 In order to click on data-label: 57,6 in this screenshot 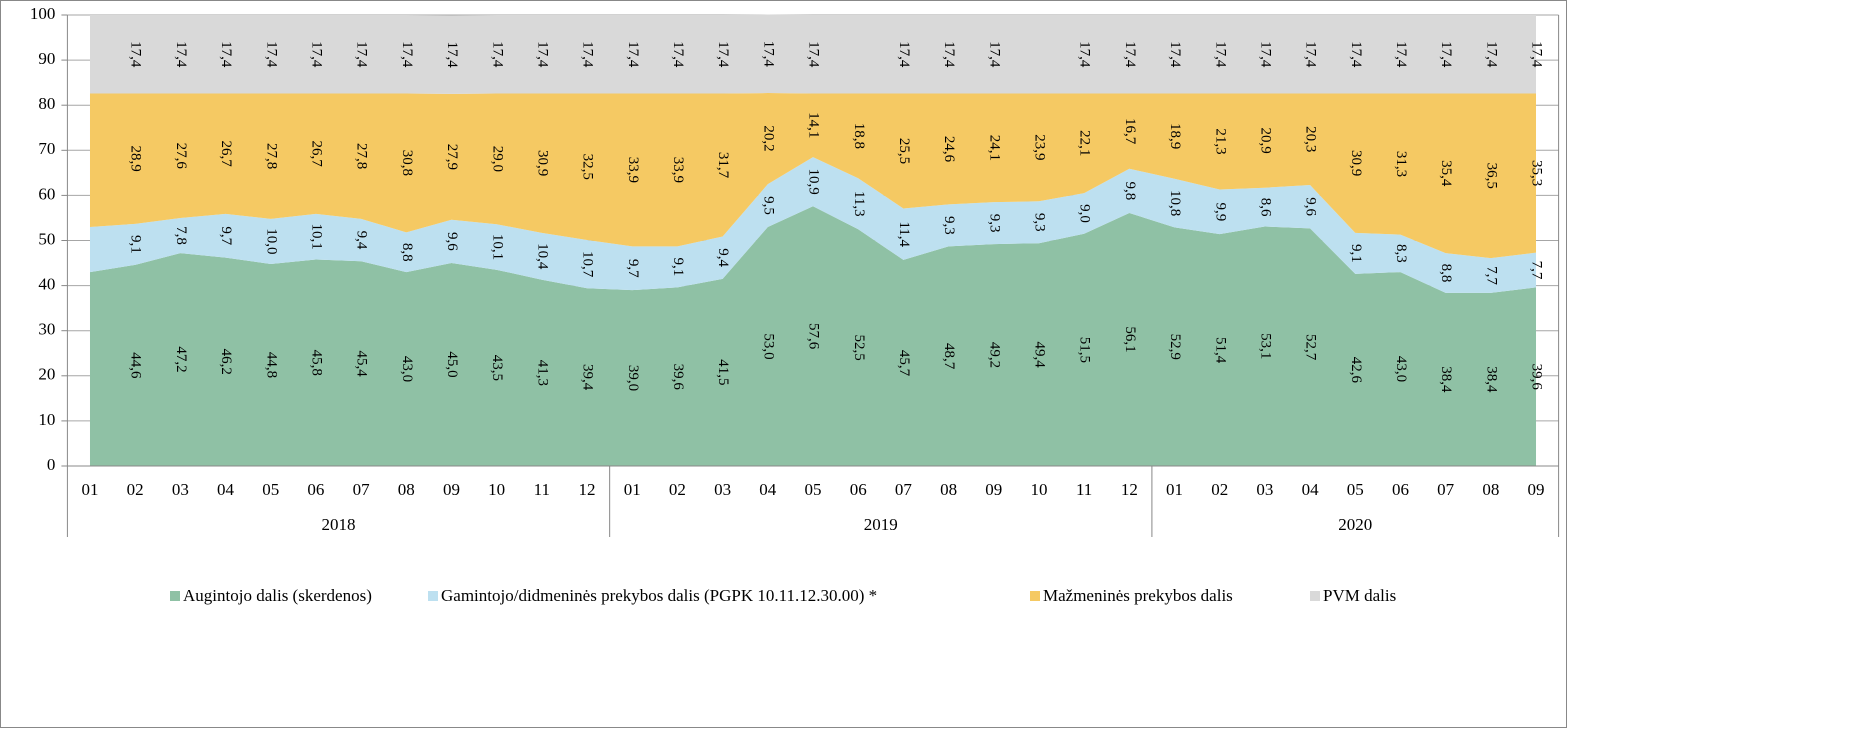, I will do `click(814, 336)`.